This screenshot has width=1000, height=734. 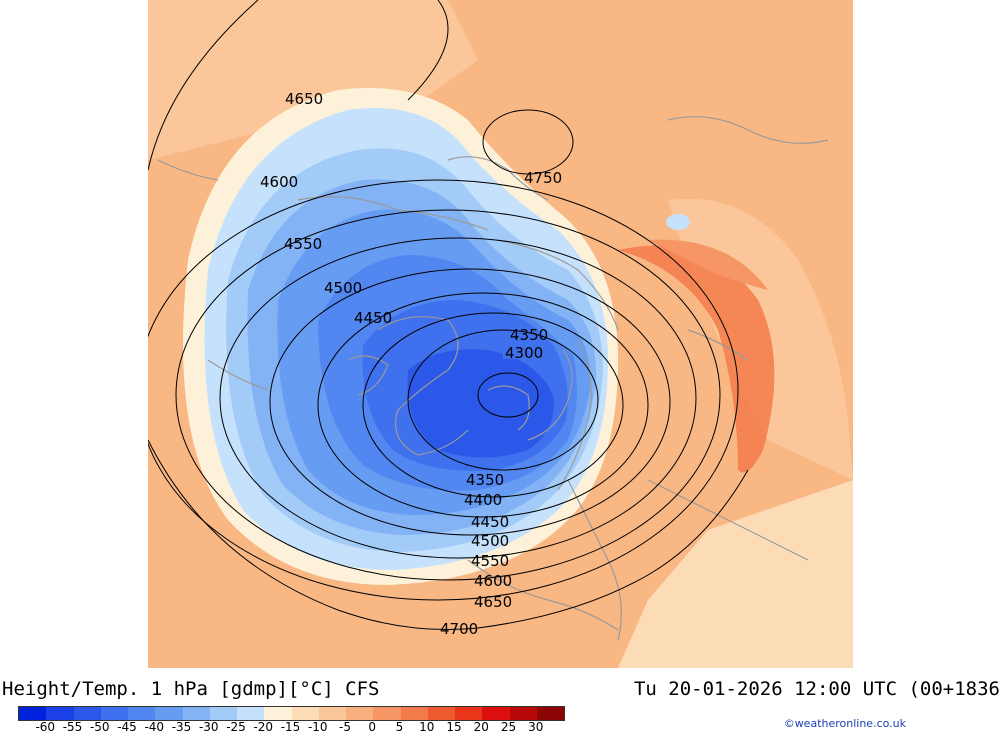 I want to click on colorbar-tick-label: -35, so click(x=181, y=727).